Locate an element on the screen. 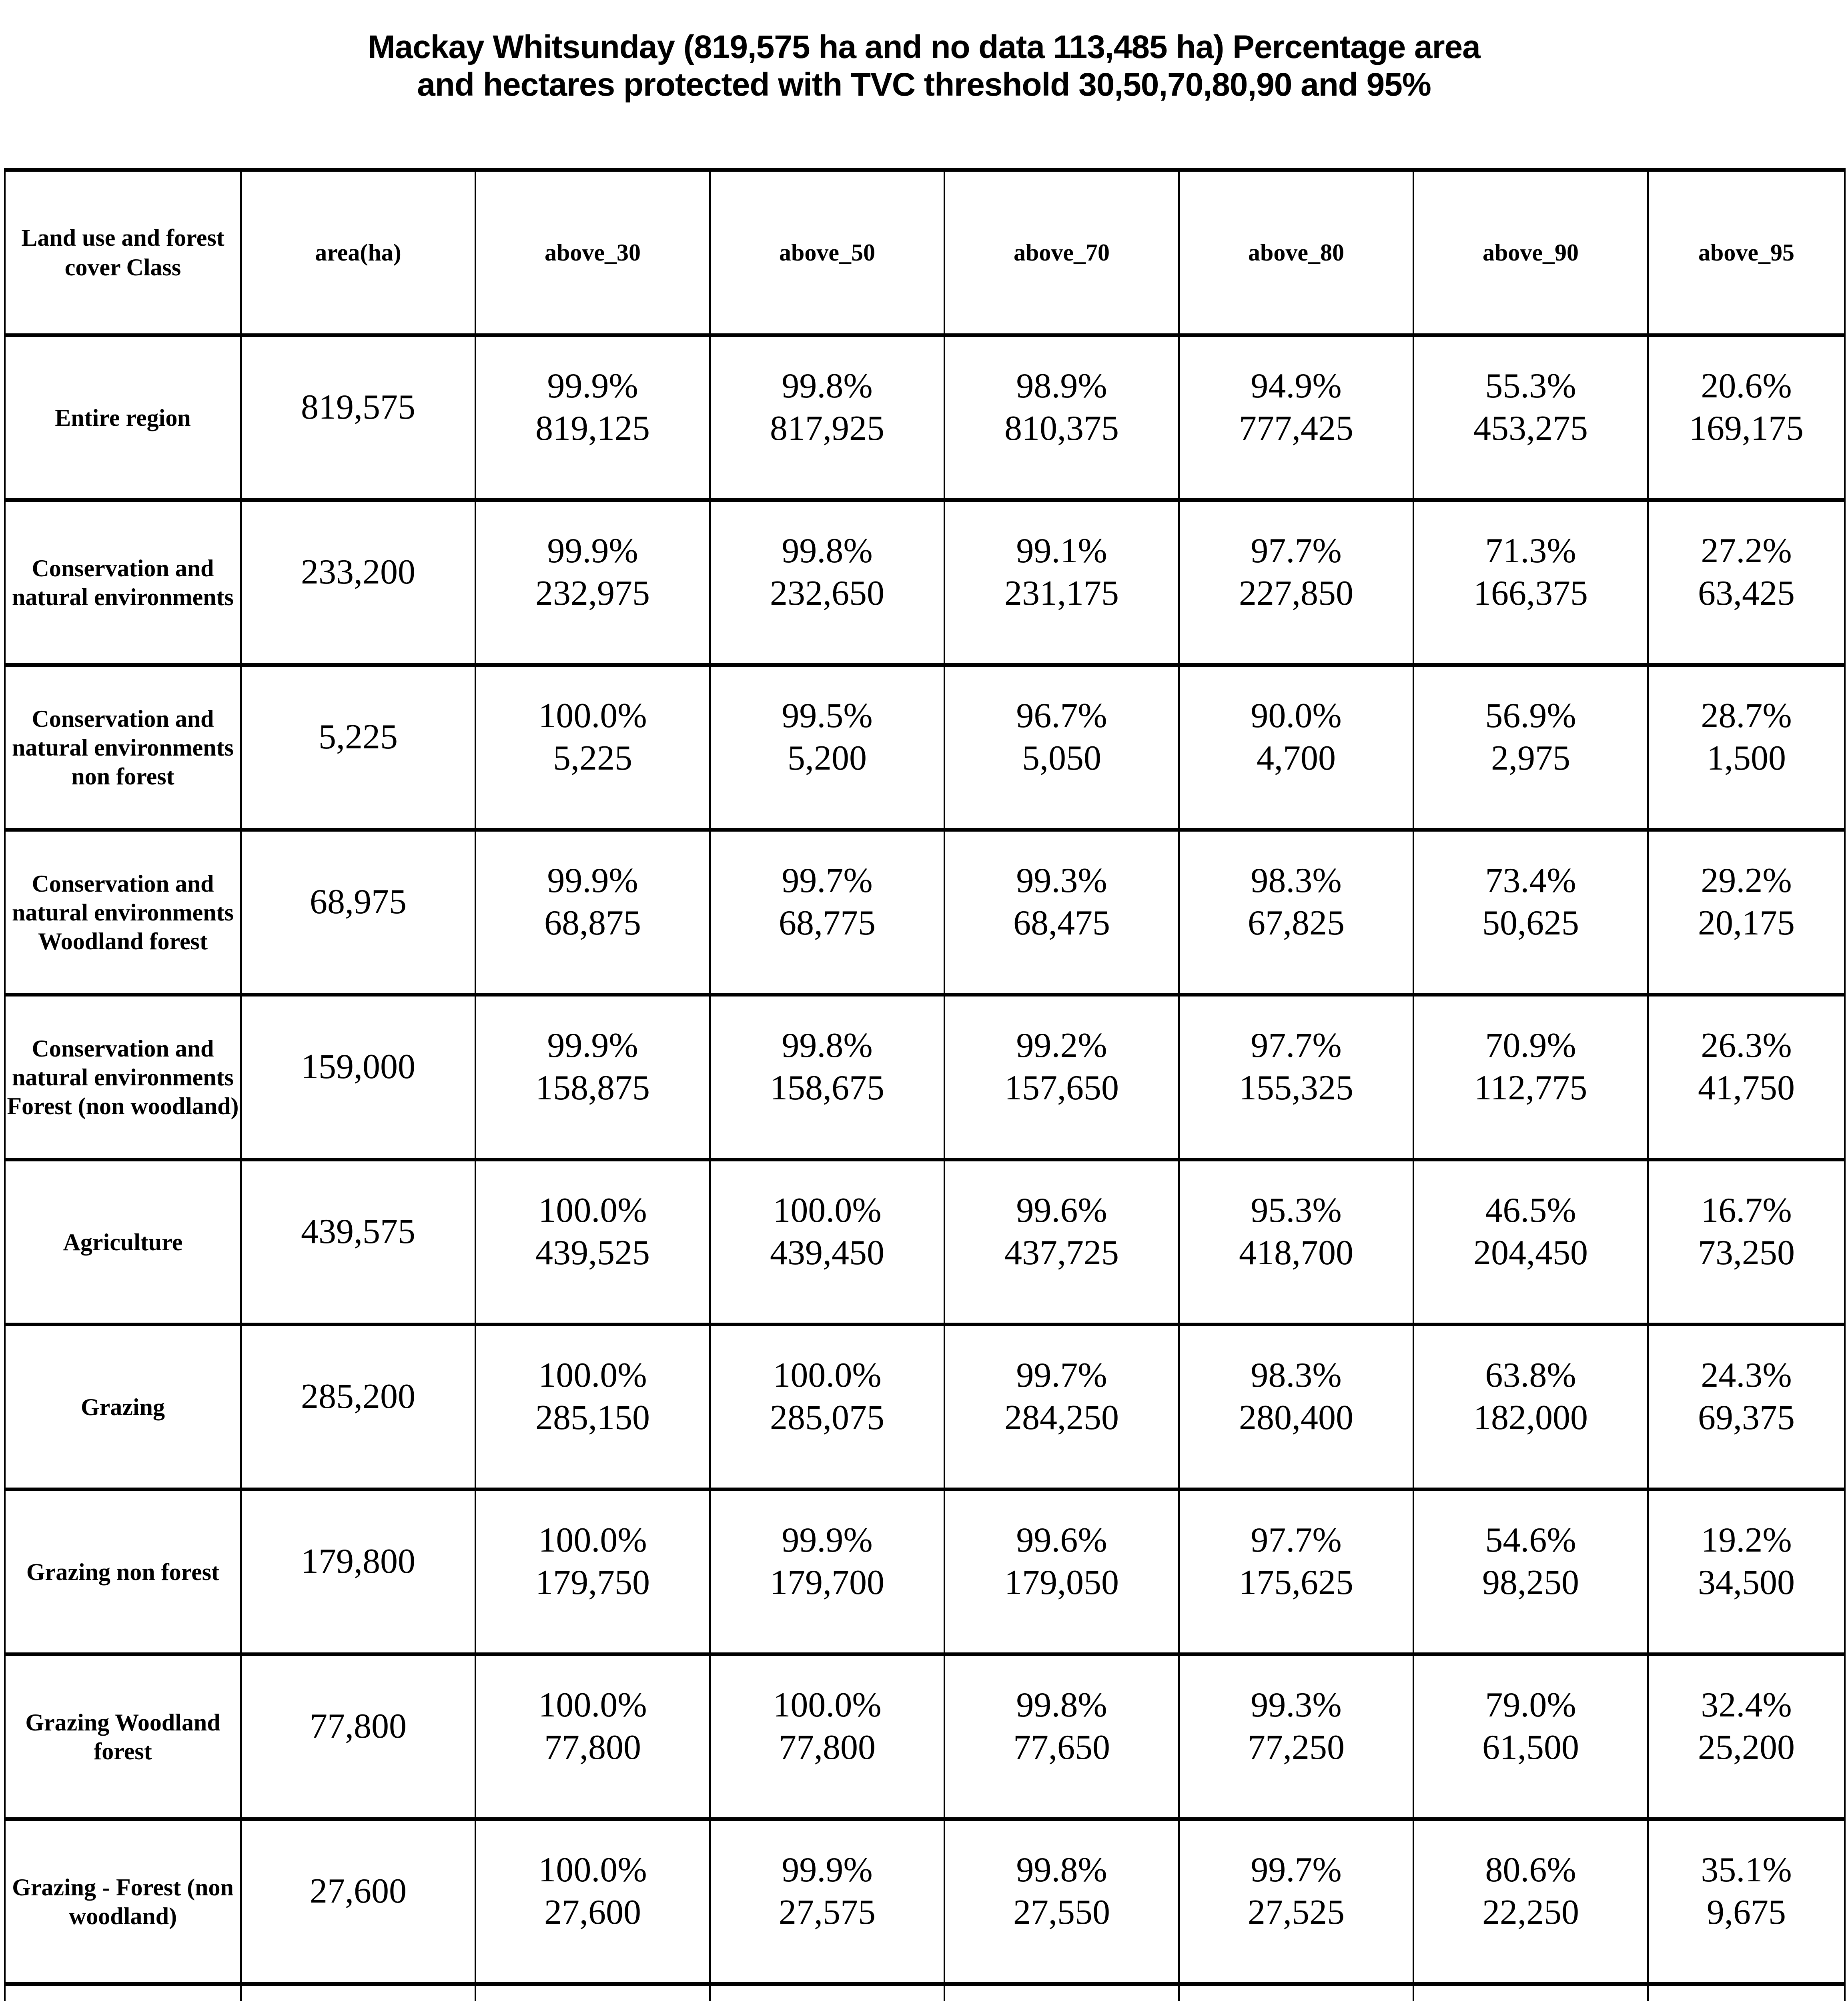  percent-value: 46.5% is located at coordinates (1530, 1210).